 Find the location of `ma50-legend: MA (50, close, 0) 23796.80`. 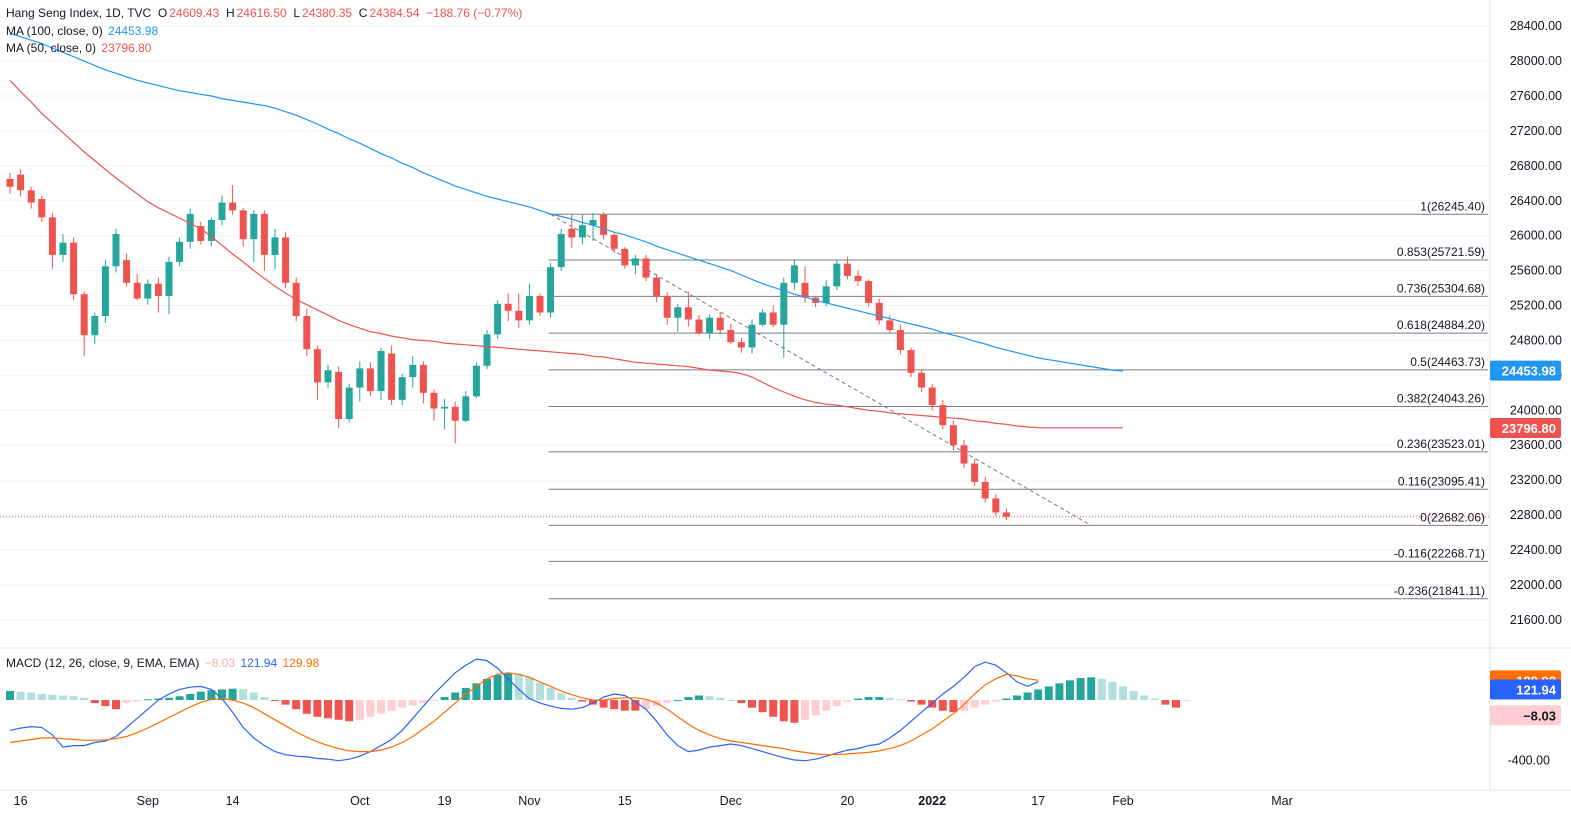

ma50-legend: MA (50, close, 0) 23796.80 is located at coordinates (78, 48).